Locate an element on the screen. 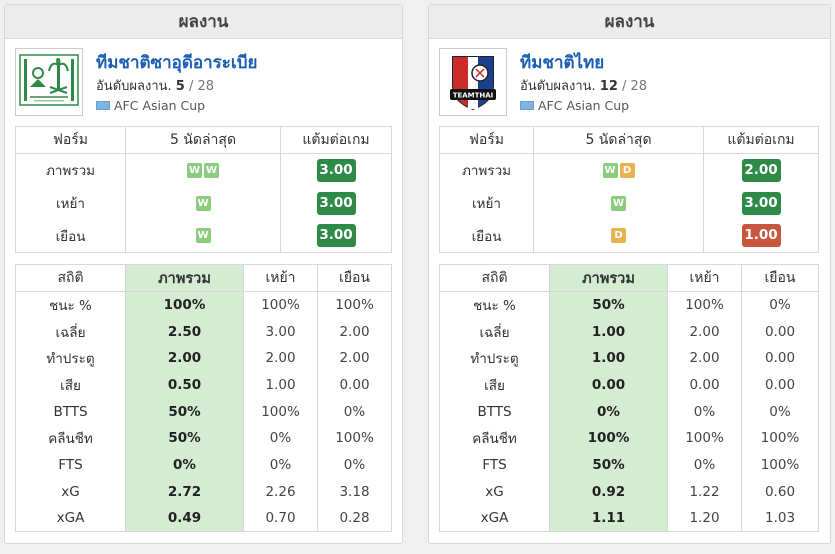 Image resolution: width=835 pixels, height=554 pixels. stat-away: 3.18 is located at coordinates (354, 491).